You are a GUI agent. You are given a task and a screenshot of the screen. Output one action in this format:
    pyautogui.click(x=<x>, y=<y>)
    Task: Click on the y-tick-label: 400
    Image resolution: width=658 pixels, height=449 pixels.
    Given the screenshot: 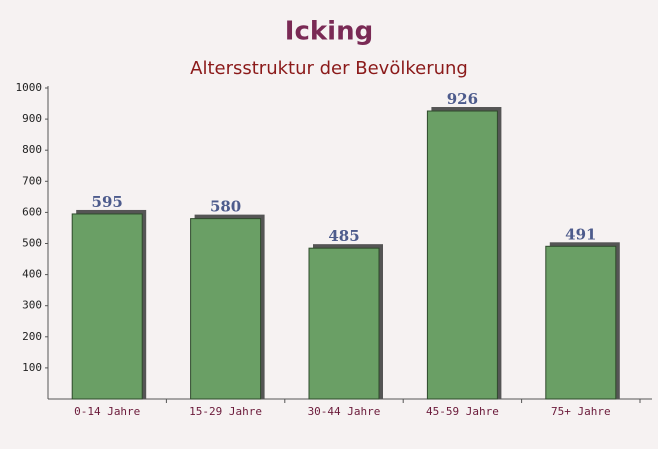 What is the action you would take?
    pyautogui.click(x=32, y=274)
    